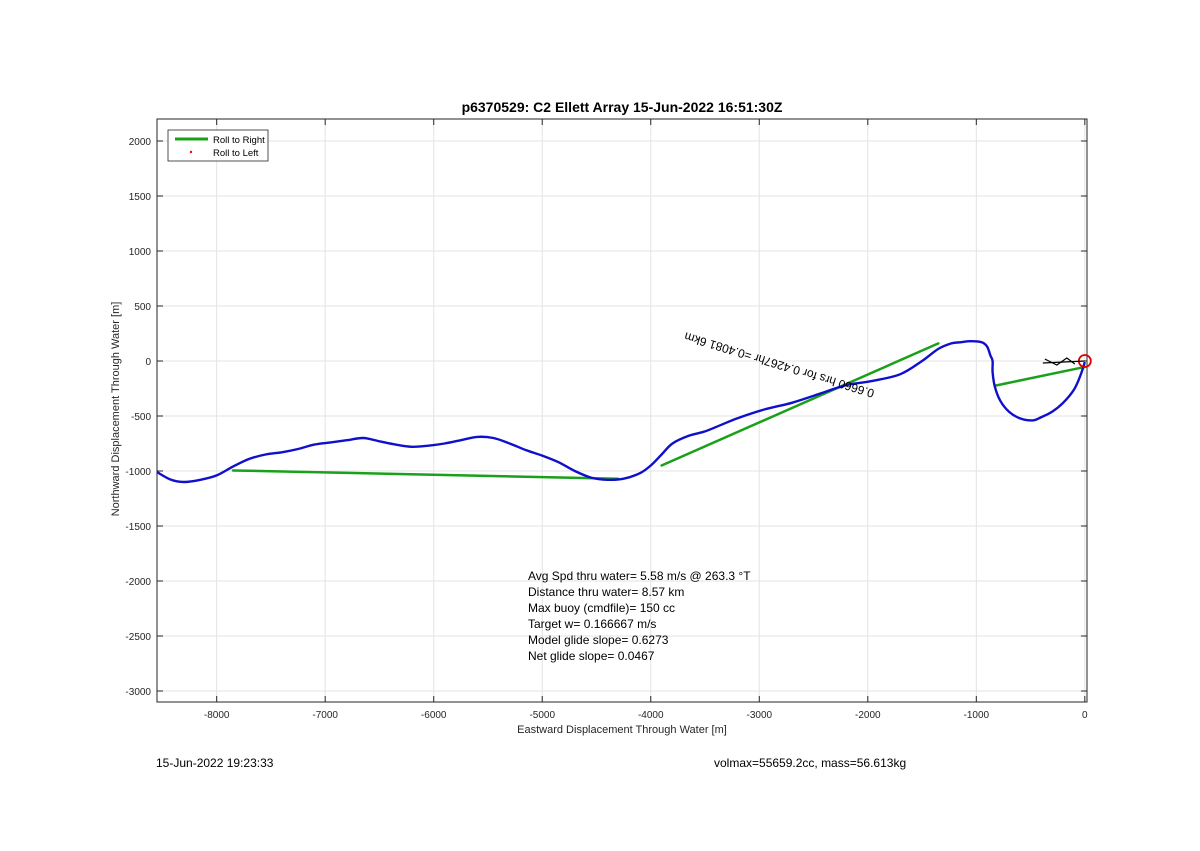  What do you see at coordinates (138, 637) in the screenshot?
I see `y-tick-label: -2500` at bounding box center [138, 637].